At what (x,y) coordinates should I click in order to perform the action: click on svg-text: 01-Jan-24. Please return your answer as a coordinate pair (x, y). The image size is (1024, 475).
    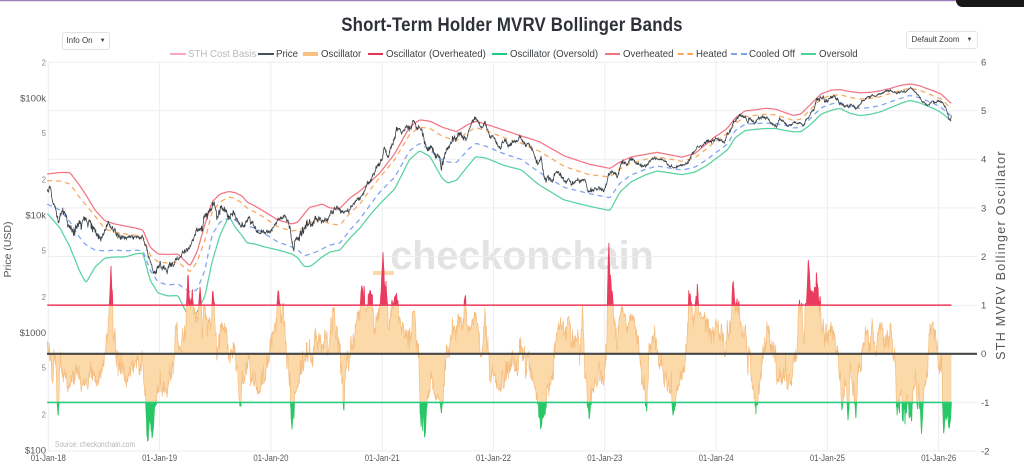
    Looking at the image, I should click on (716, 458).